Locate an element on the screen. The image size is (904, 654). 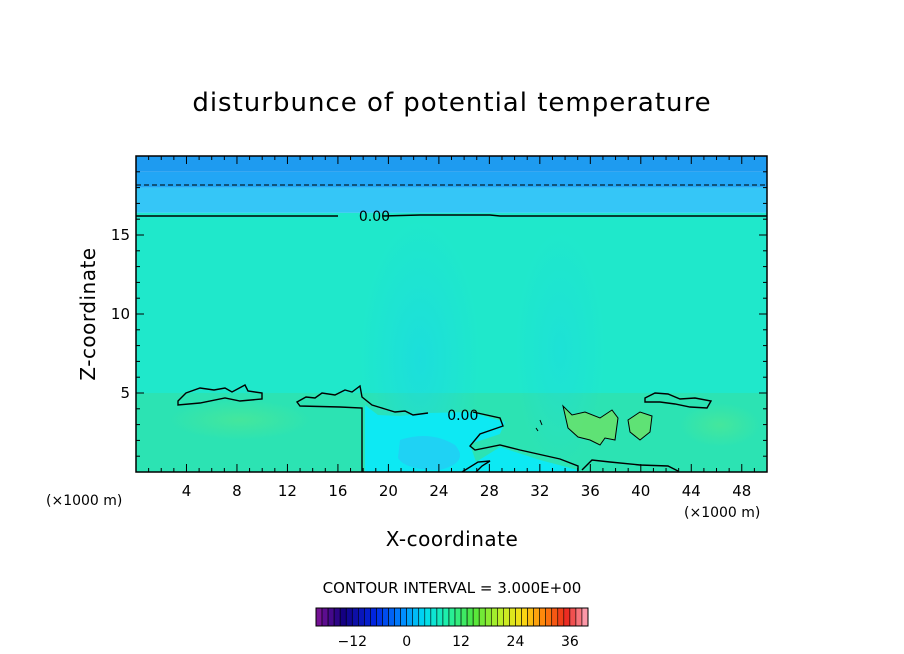
colorbar is located at coordinates (452, 617).